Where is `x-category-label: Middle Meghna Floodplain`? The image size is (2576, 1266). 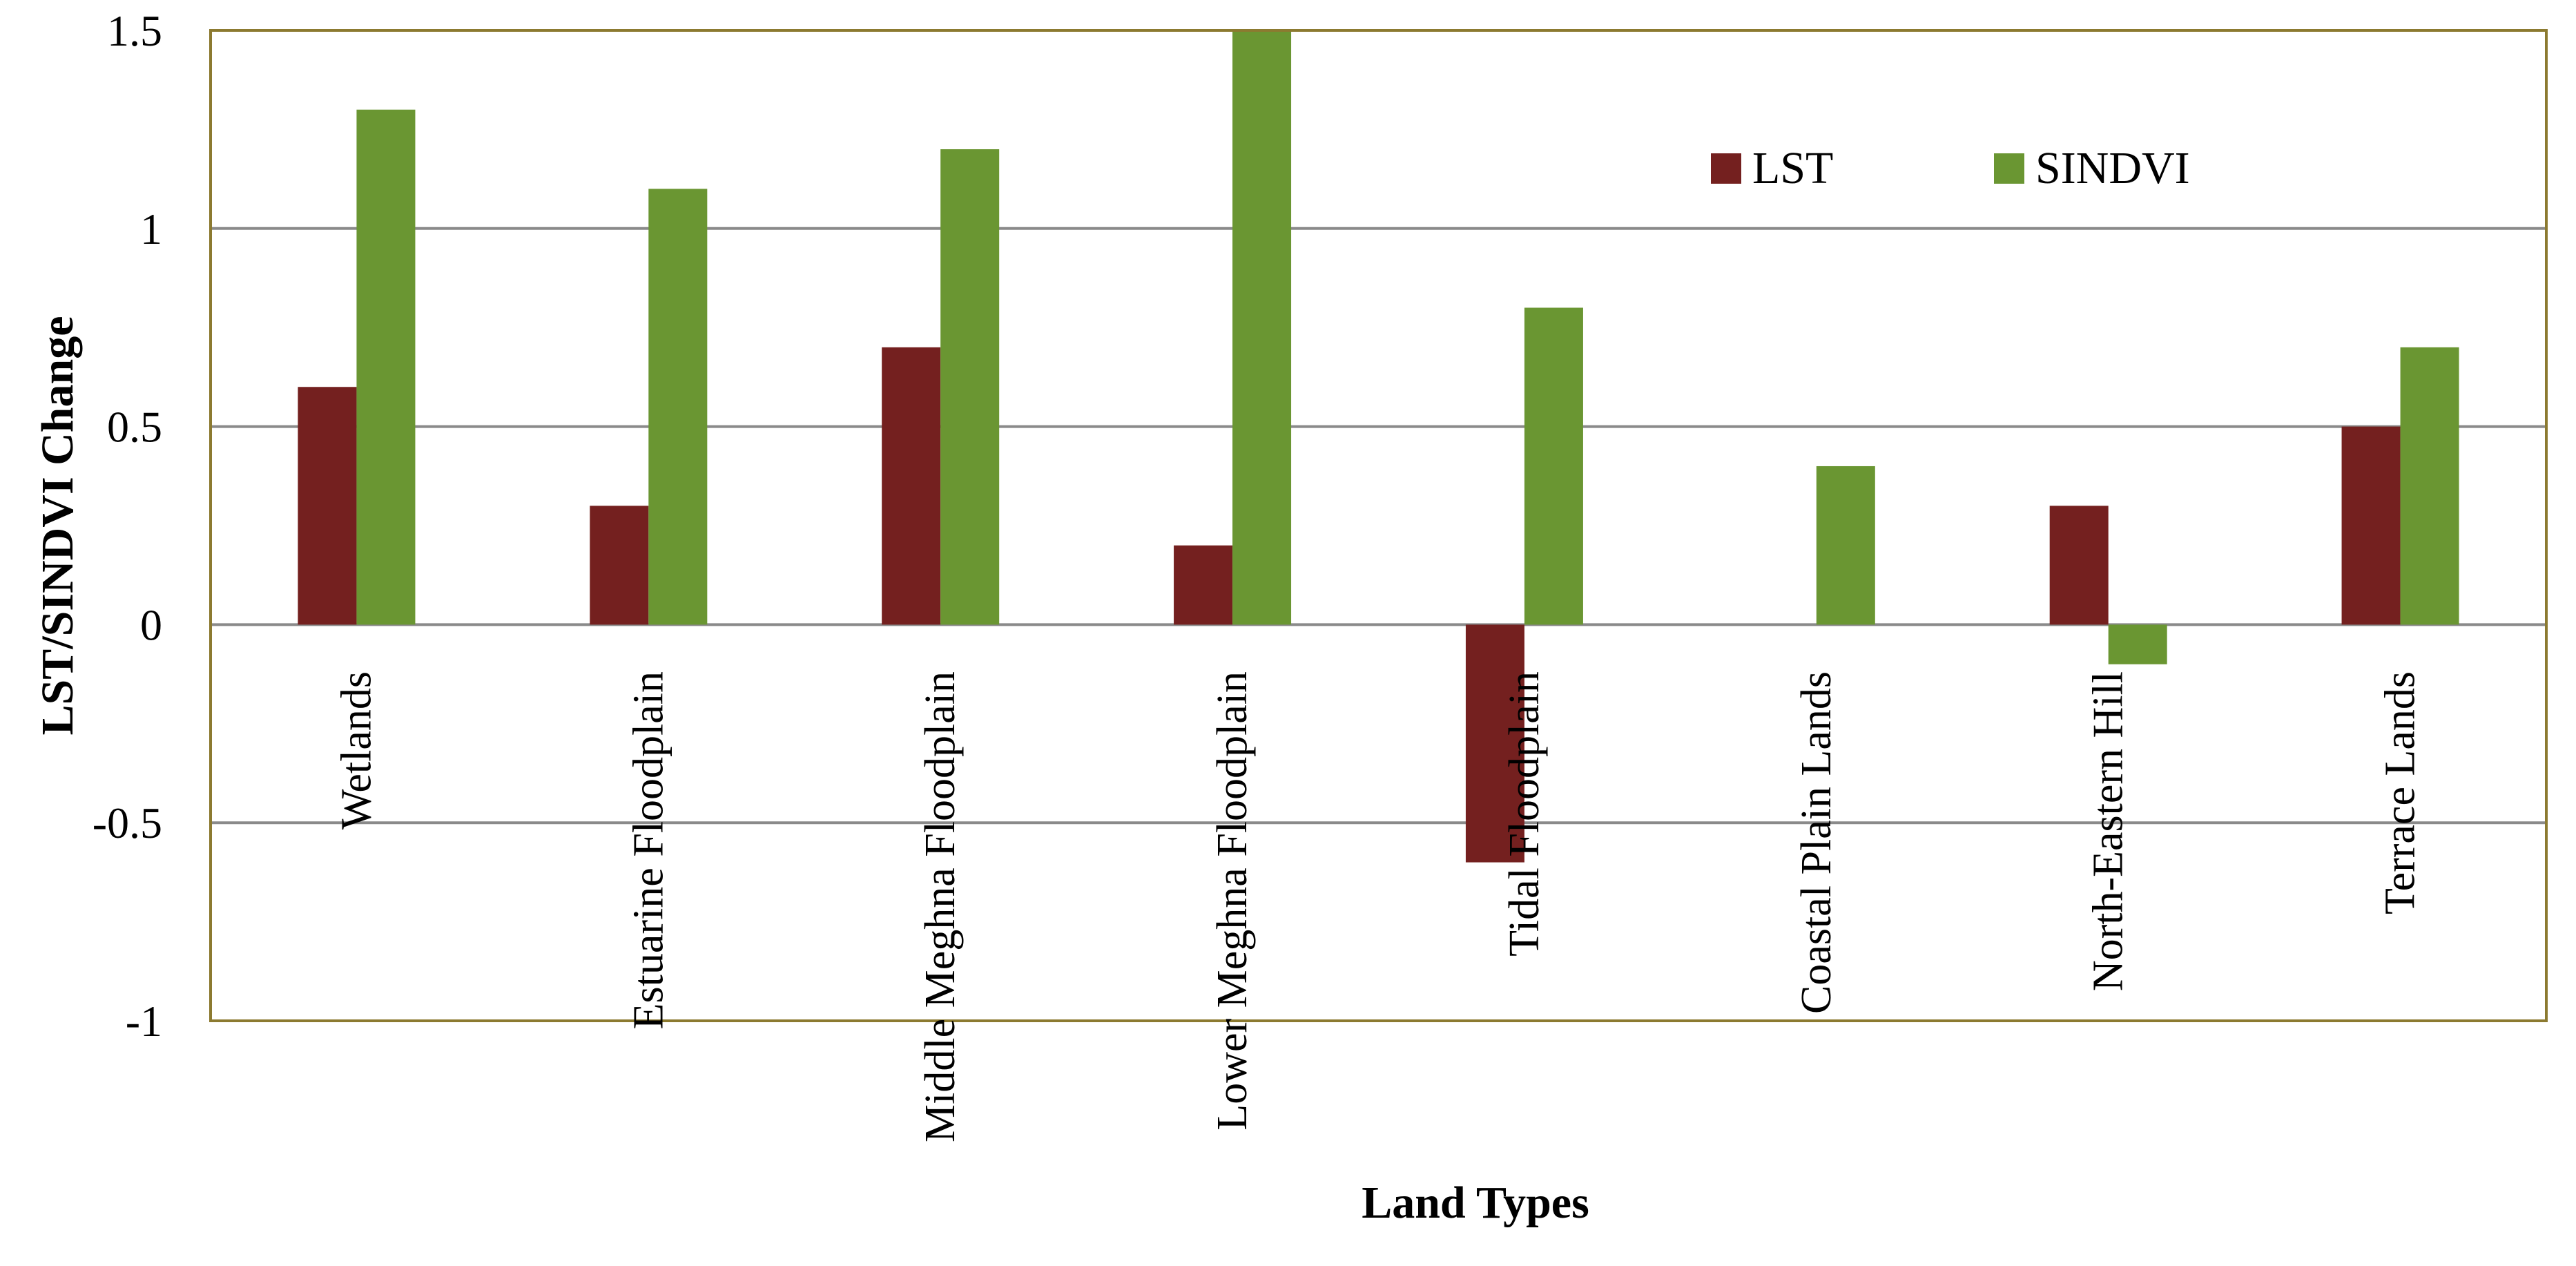 x-category-label: Middle Meghna Floodplain is located at coordinates (940, 906).